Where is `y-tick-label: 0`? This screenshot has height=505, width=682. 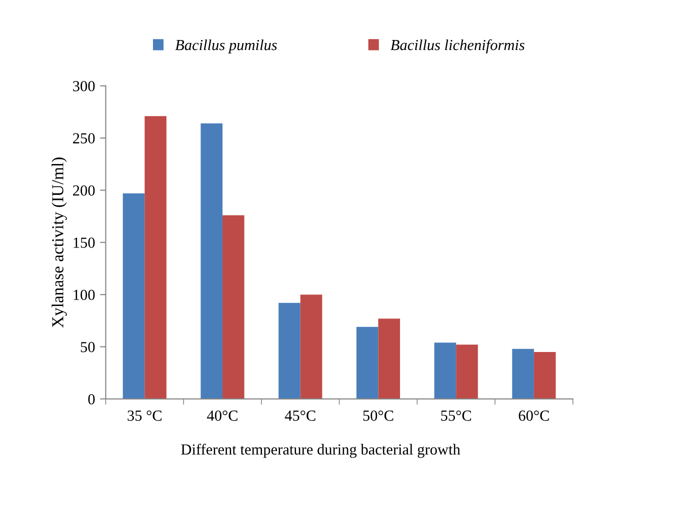
y-tick-label: 0 is located at coordinates (91, 399).